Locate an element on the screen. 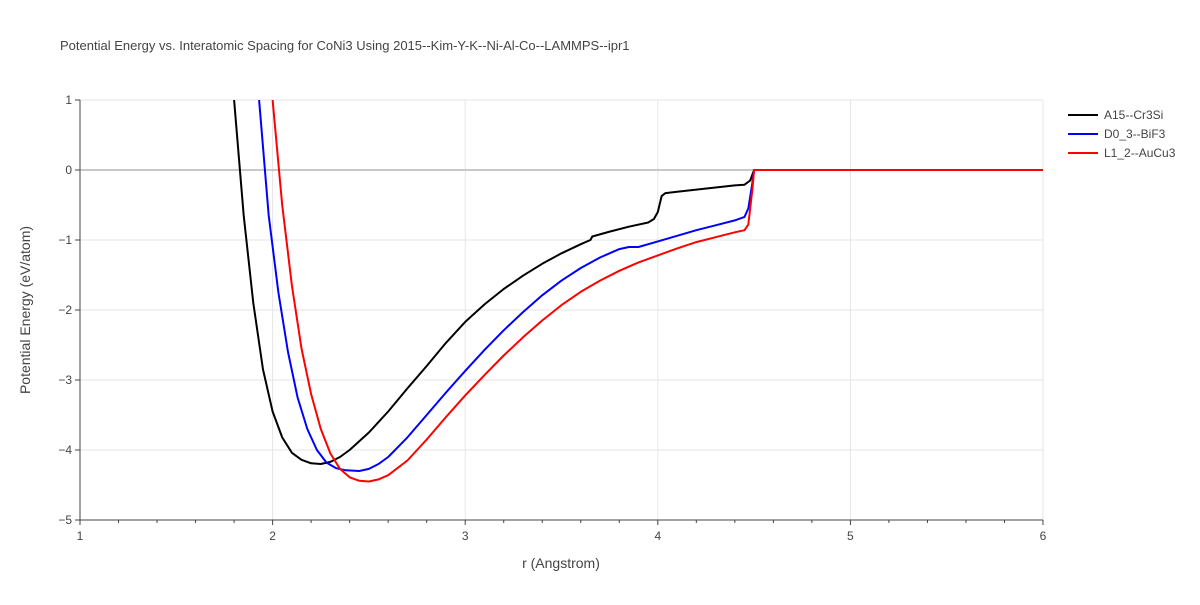 The height and width of the screenshot is (605, 1200). legend-label: D0_3--BiF3 is located at coordinates (1135, 134).